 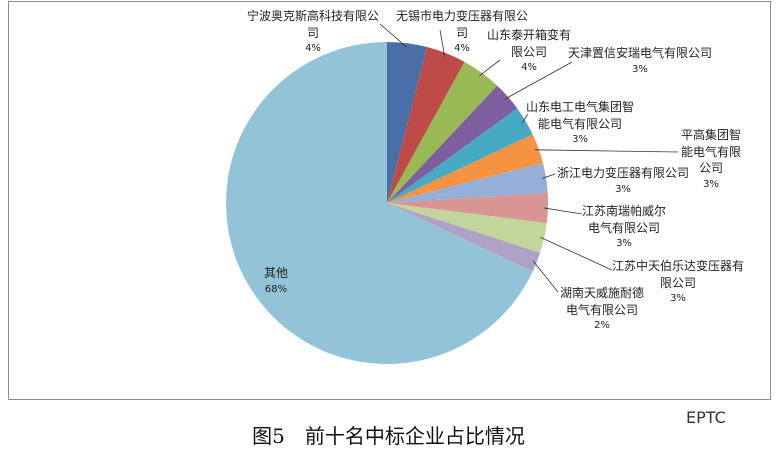 I want to click on slice-label: 江苏南瑞帕威尔电气有限公司 3%, so click(x=624, y=228).